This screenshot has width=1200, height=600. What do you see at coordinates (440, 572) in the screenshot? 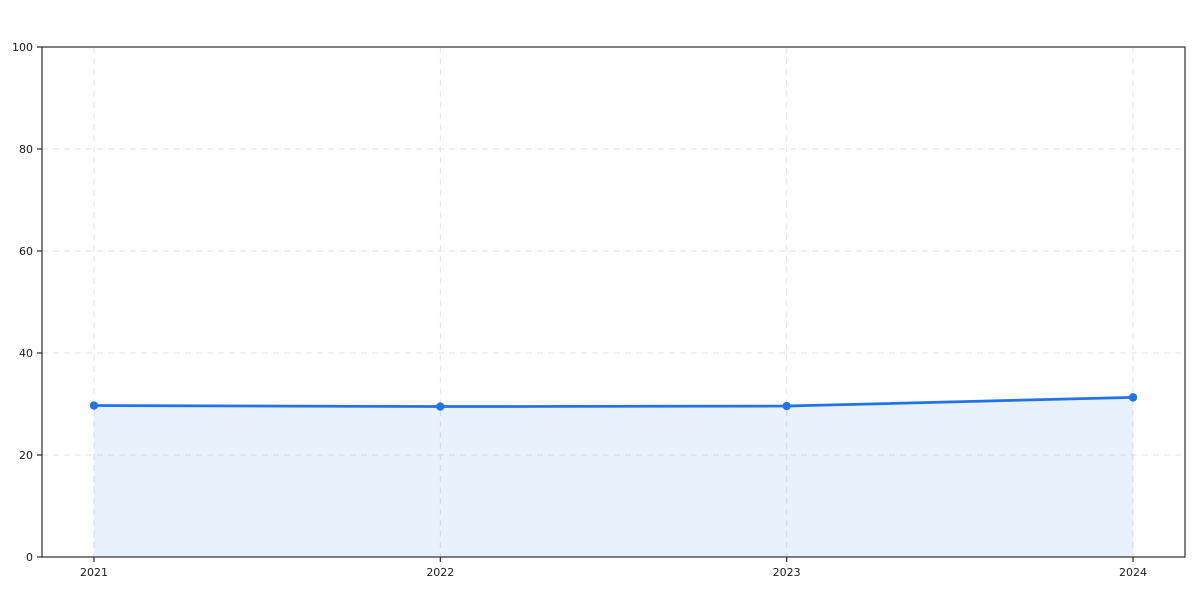
I see `x-tick-label: 2022` at bounding box center [440, 572].